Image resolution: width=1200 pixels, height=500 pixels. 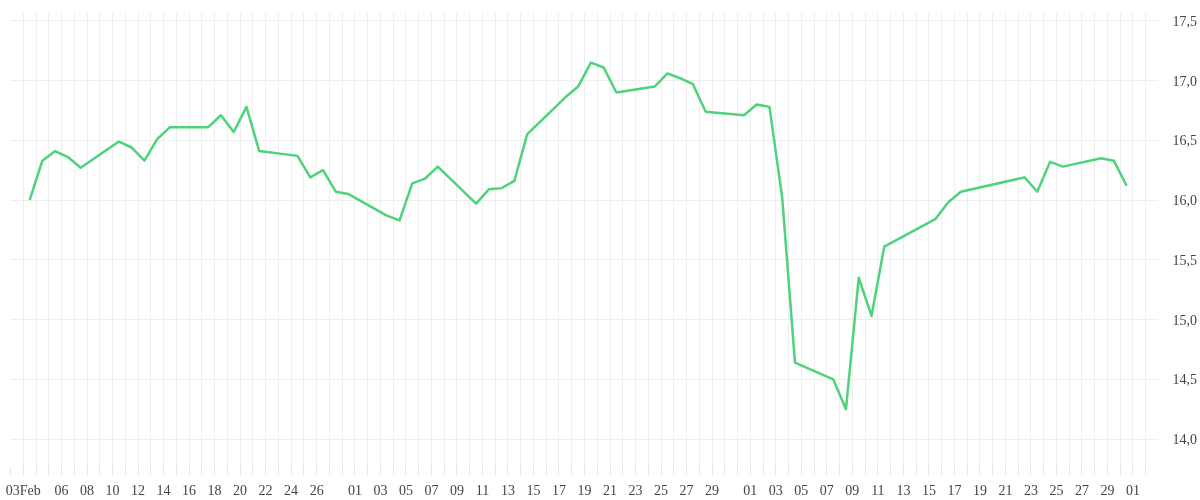 I want to click on x-tick-label: 20, so click(x=240, y=490).